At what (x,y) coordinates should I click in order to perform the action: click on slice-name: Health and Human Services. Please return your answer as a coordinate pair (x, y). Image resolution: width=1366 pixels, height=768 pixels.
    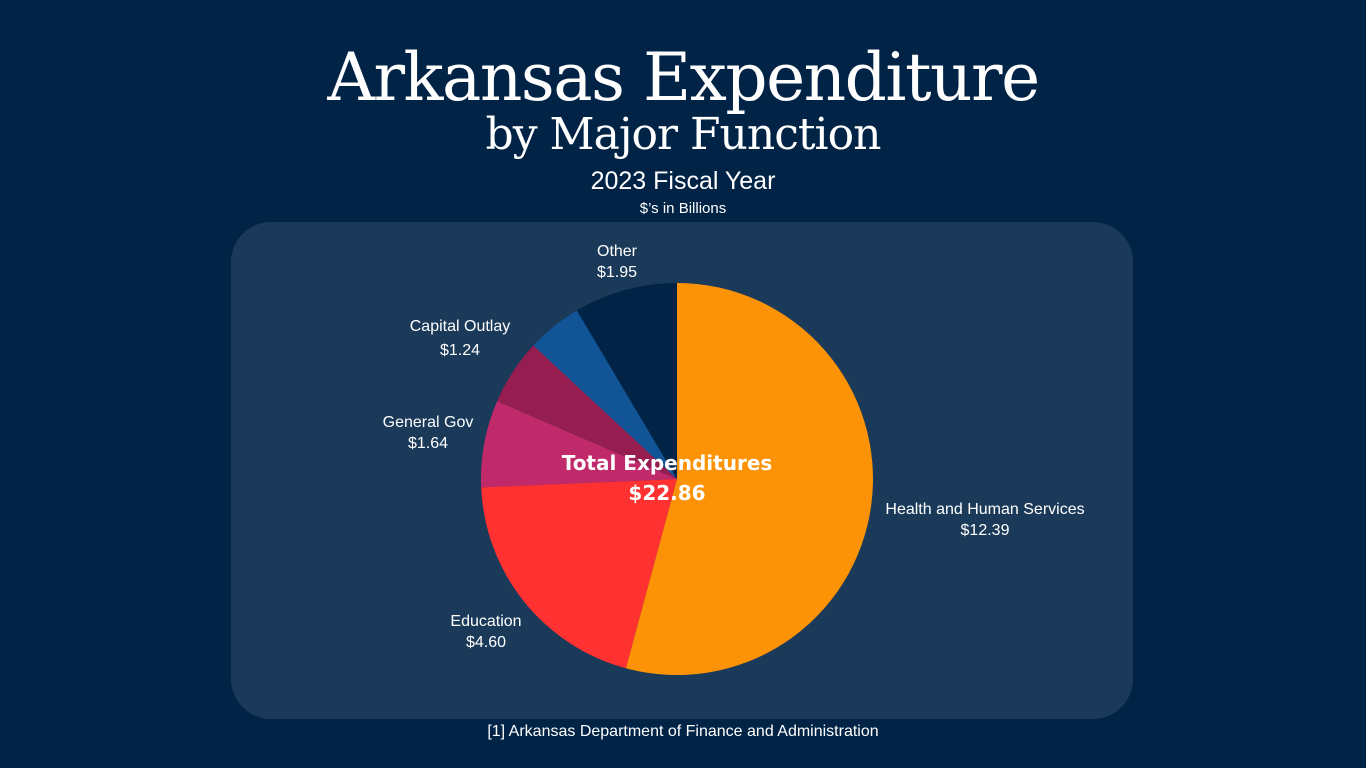
    Looking at the image, I should click on (985, 509).